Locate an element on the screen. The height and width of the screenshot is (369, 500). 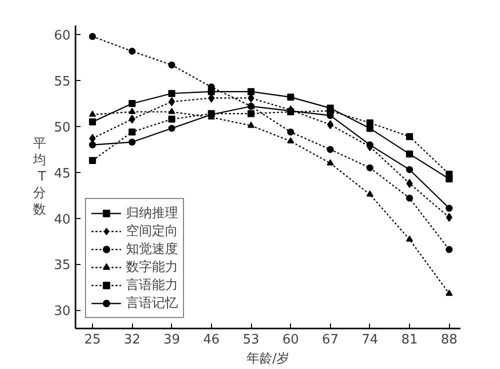
y-tick-label: 35 is located at coordinates (62, 266).